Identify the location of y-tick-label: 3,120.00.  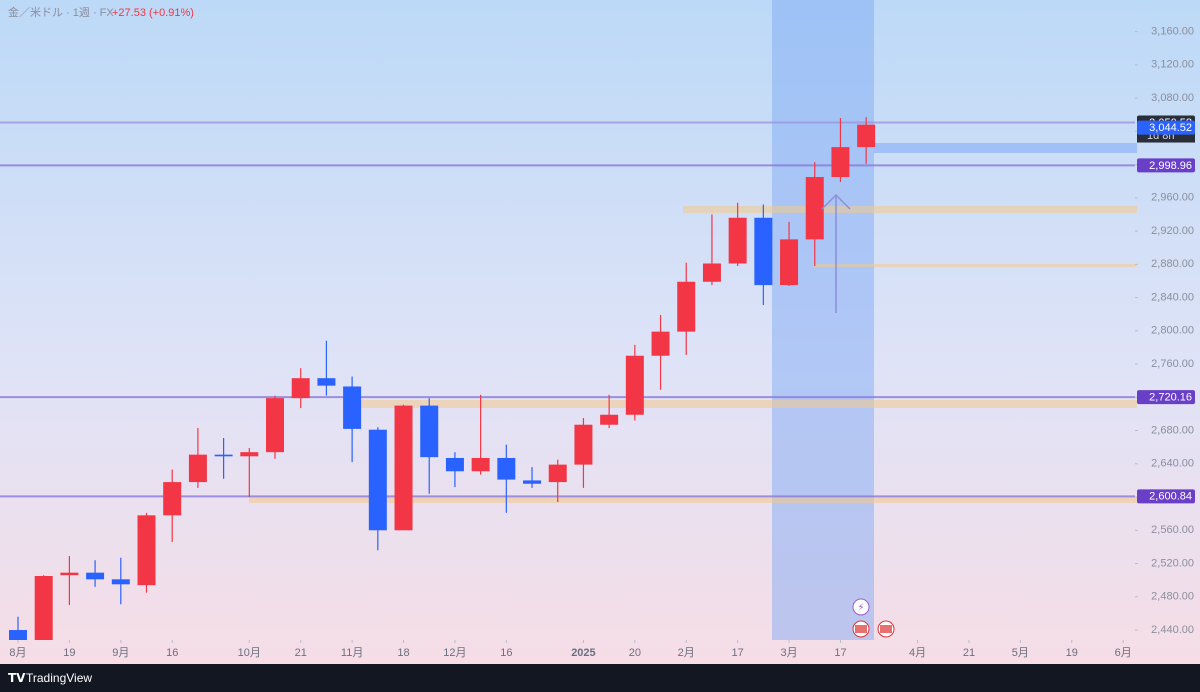
(1172, 65).